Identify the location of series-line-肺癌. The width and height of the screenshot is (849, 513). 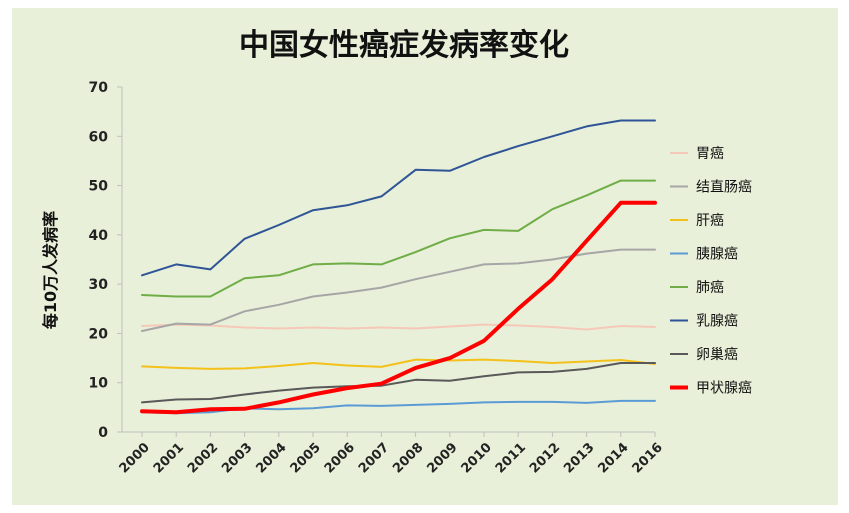
(398, 238).